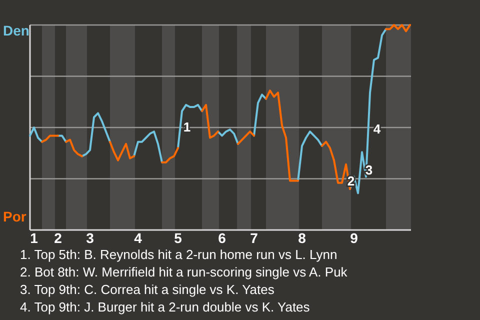 The height and width of the screenshot is (320, 480). I want to click on text: 2. Bot 8th: W. Merrifield hit a run-scoring single vs A. Puk, so click(184, 272).